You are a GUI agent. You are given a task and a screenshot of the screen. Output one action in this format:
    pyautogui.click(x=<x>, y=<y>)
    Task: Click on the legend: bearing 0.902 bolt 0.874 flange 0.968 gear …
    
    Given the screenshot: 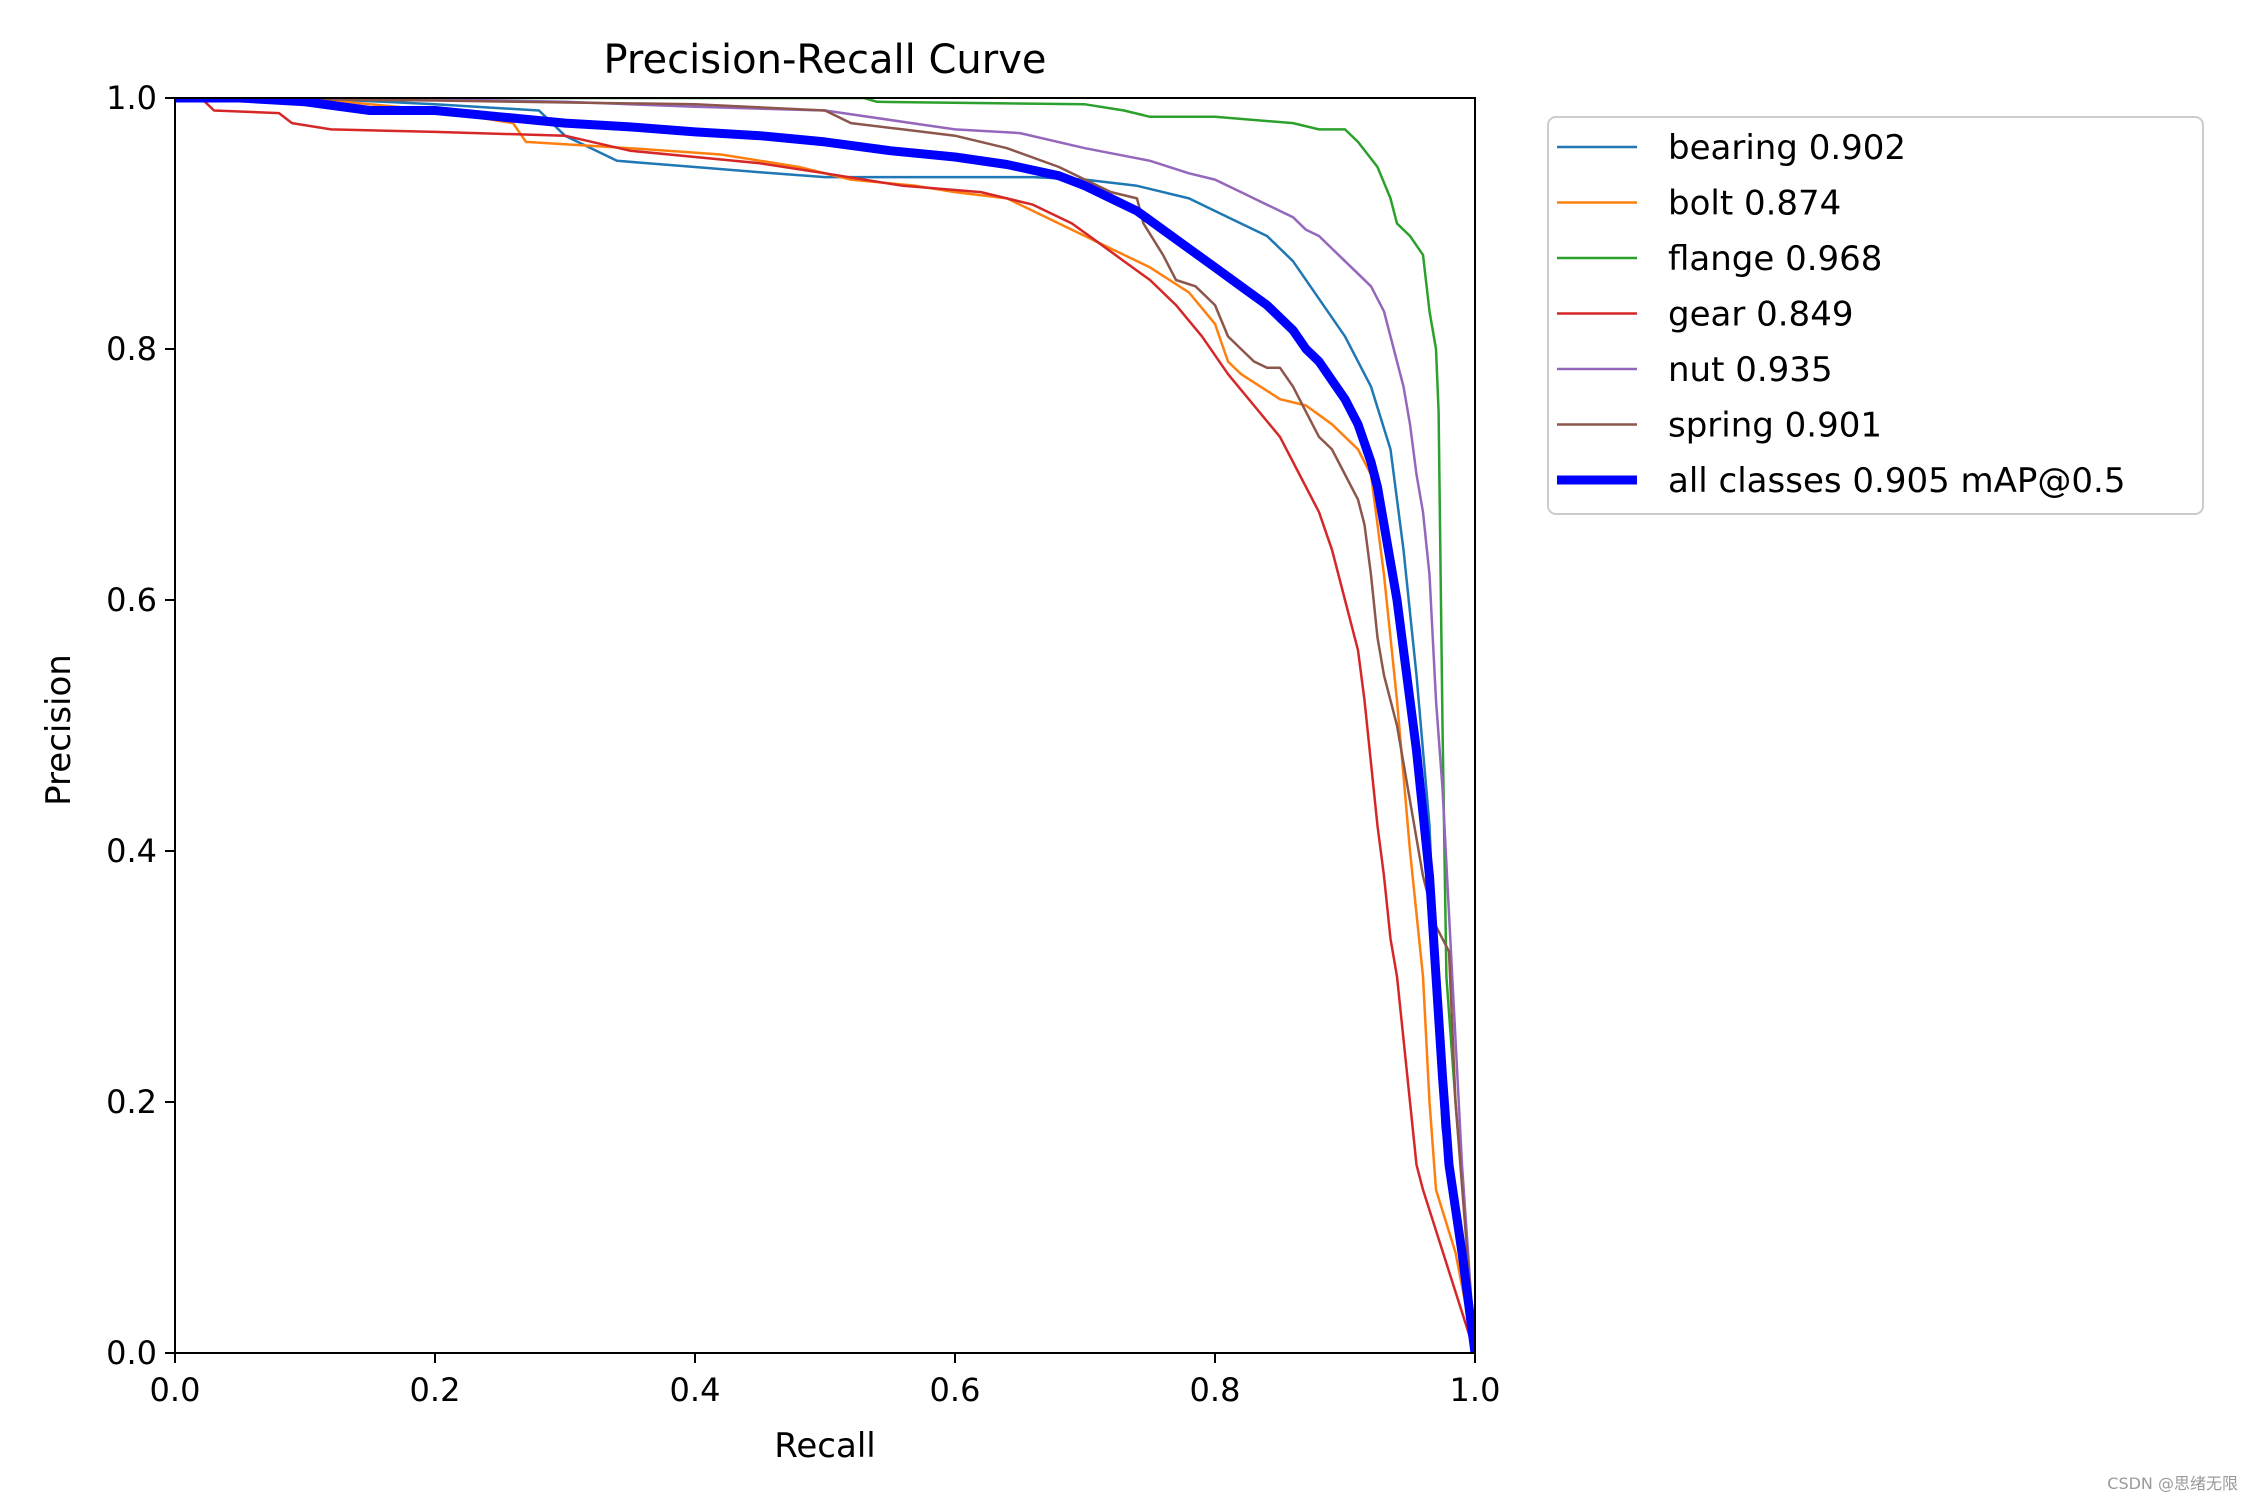 What is the action you would take?
    pyautogui.click(x=1875, y=315)
    